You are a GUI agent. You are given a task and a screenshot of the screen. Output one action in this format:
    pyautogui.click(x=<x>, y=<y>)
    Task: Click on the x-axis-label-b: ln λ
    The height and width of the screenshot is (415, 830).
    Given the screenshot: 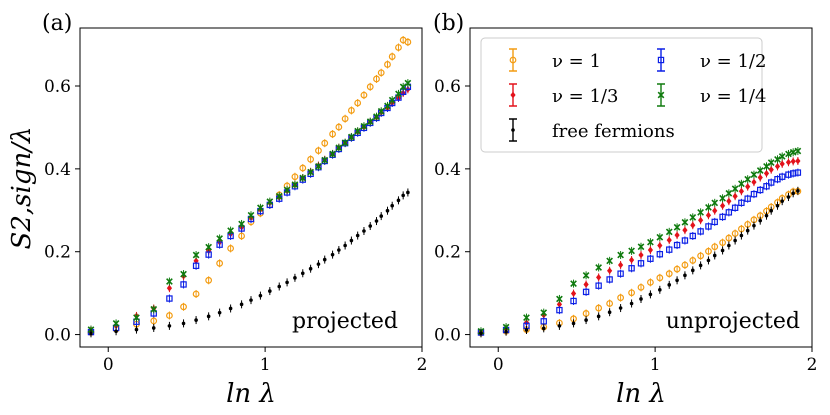 What is the action you would take?
    pyautogui.click(x=641, y=394)
    